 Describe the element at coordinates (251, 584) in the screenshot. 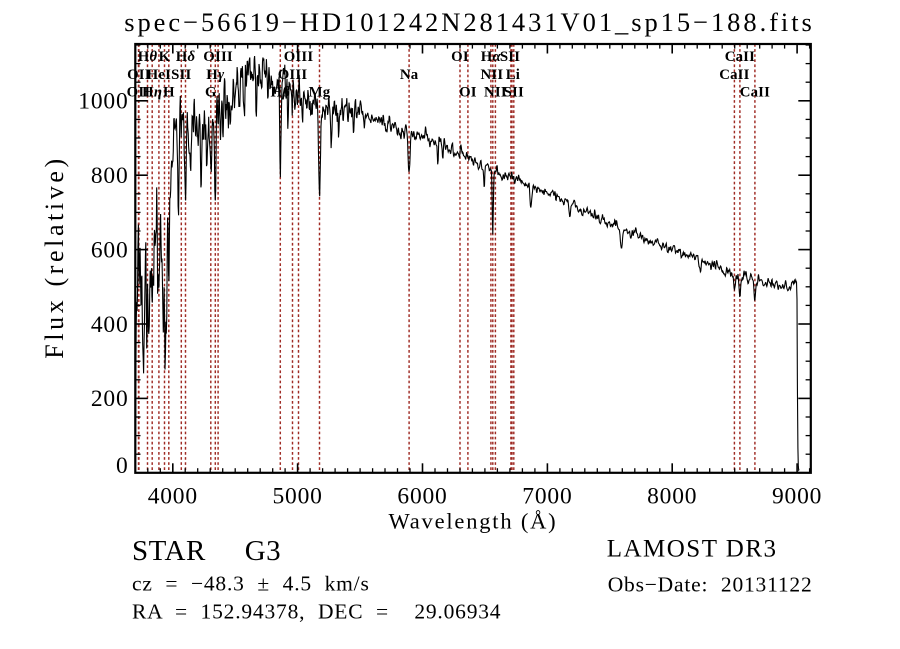

I see `svg-text: cz = −48.3 ± 4.5 km/s` at that location.